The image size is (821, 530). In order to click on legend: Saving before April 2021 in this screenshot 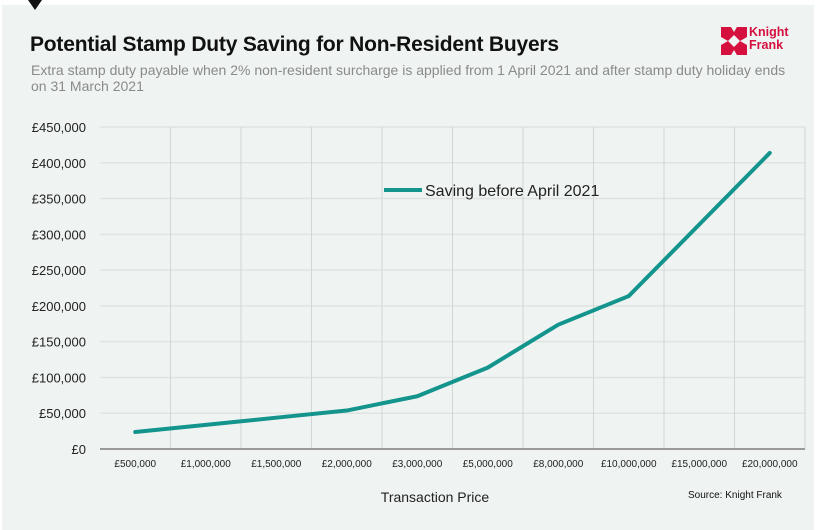, I will do `click(491, 191)`.